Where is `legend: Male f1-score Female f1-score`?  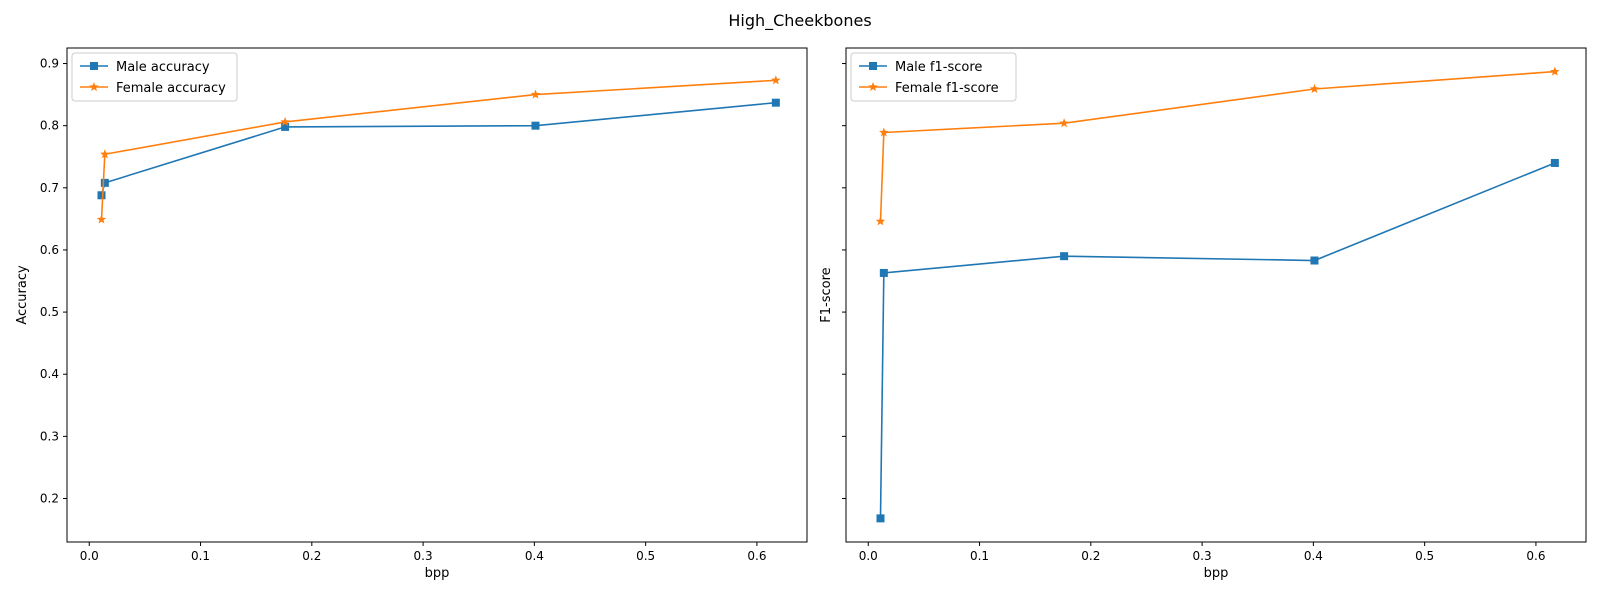 legend: Male f1-score Female f1-score is located at coordinates (933, 77).